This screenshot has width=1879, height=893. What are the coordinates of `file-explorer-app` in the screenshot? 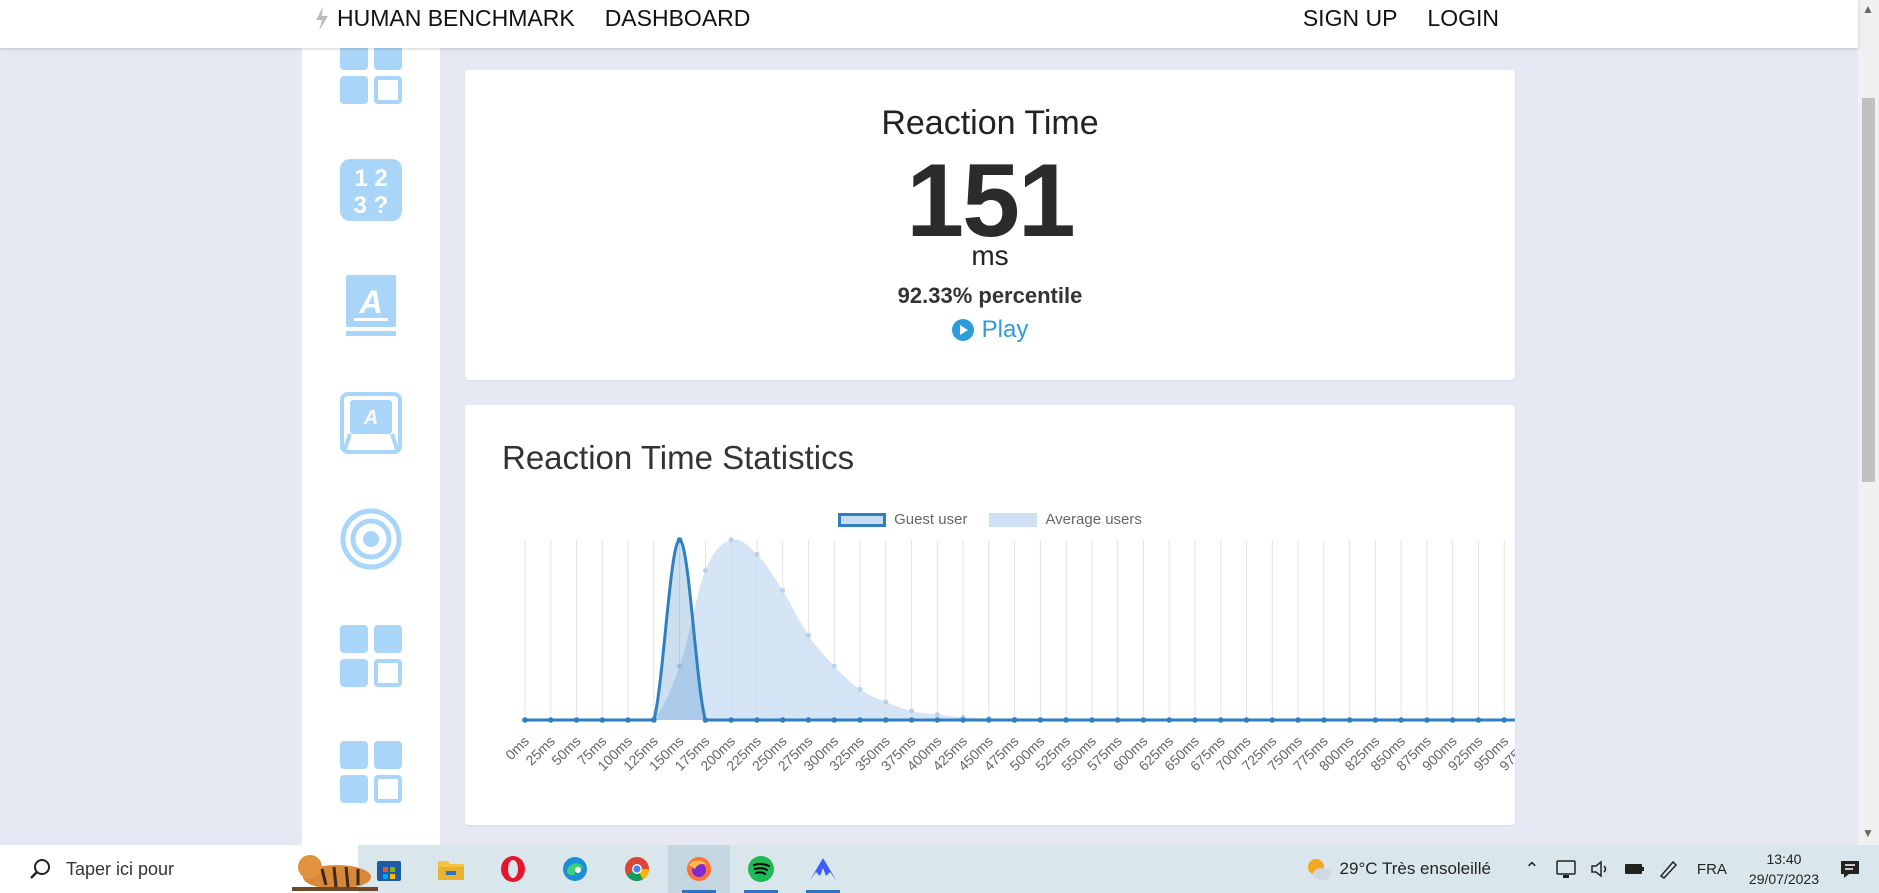 It's located at (451, 869).